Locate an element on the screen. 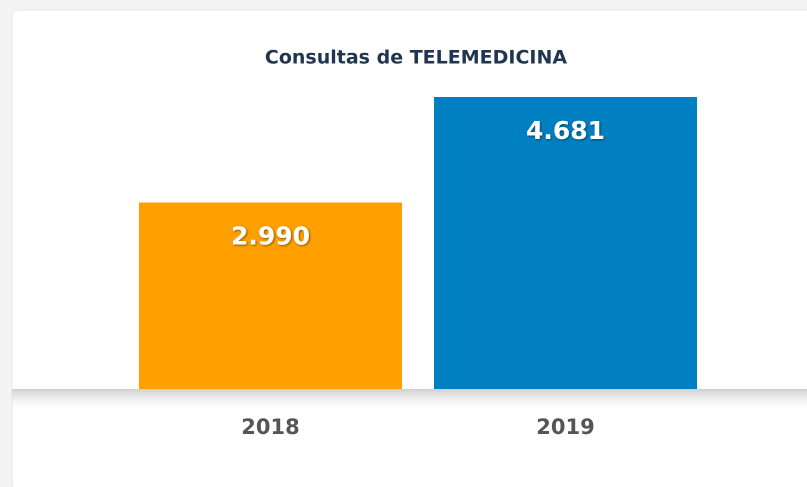 This screenshot has height=487, width=807. chart-title: Consultas de TELEMEDICINA is located at coordinates (416, 58).